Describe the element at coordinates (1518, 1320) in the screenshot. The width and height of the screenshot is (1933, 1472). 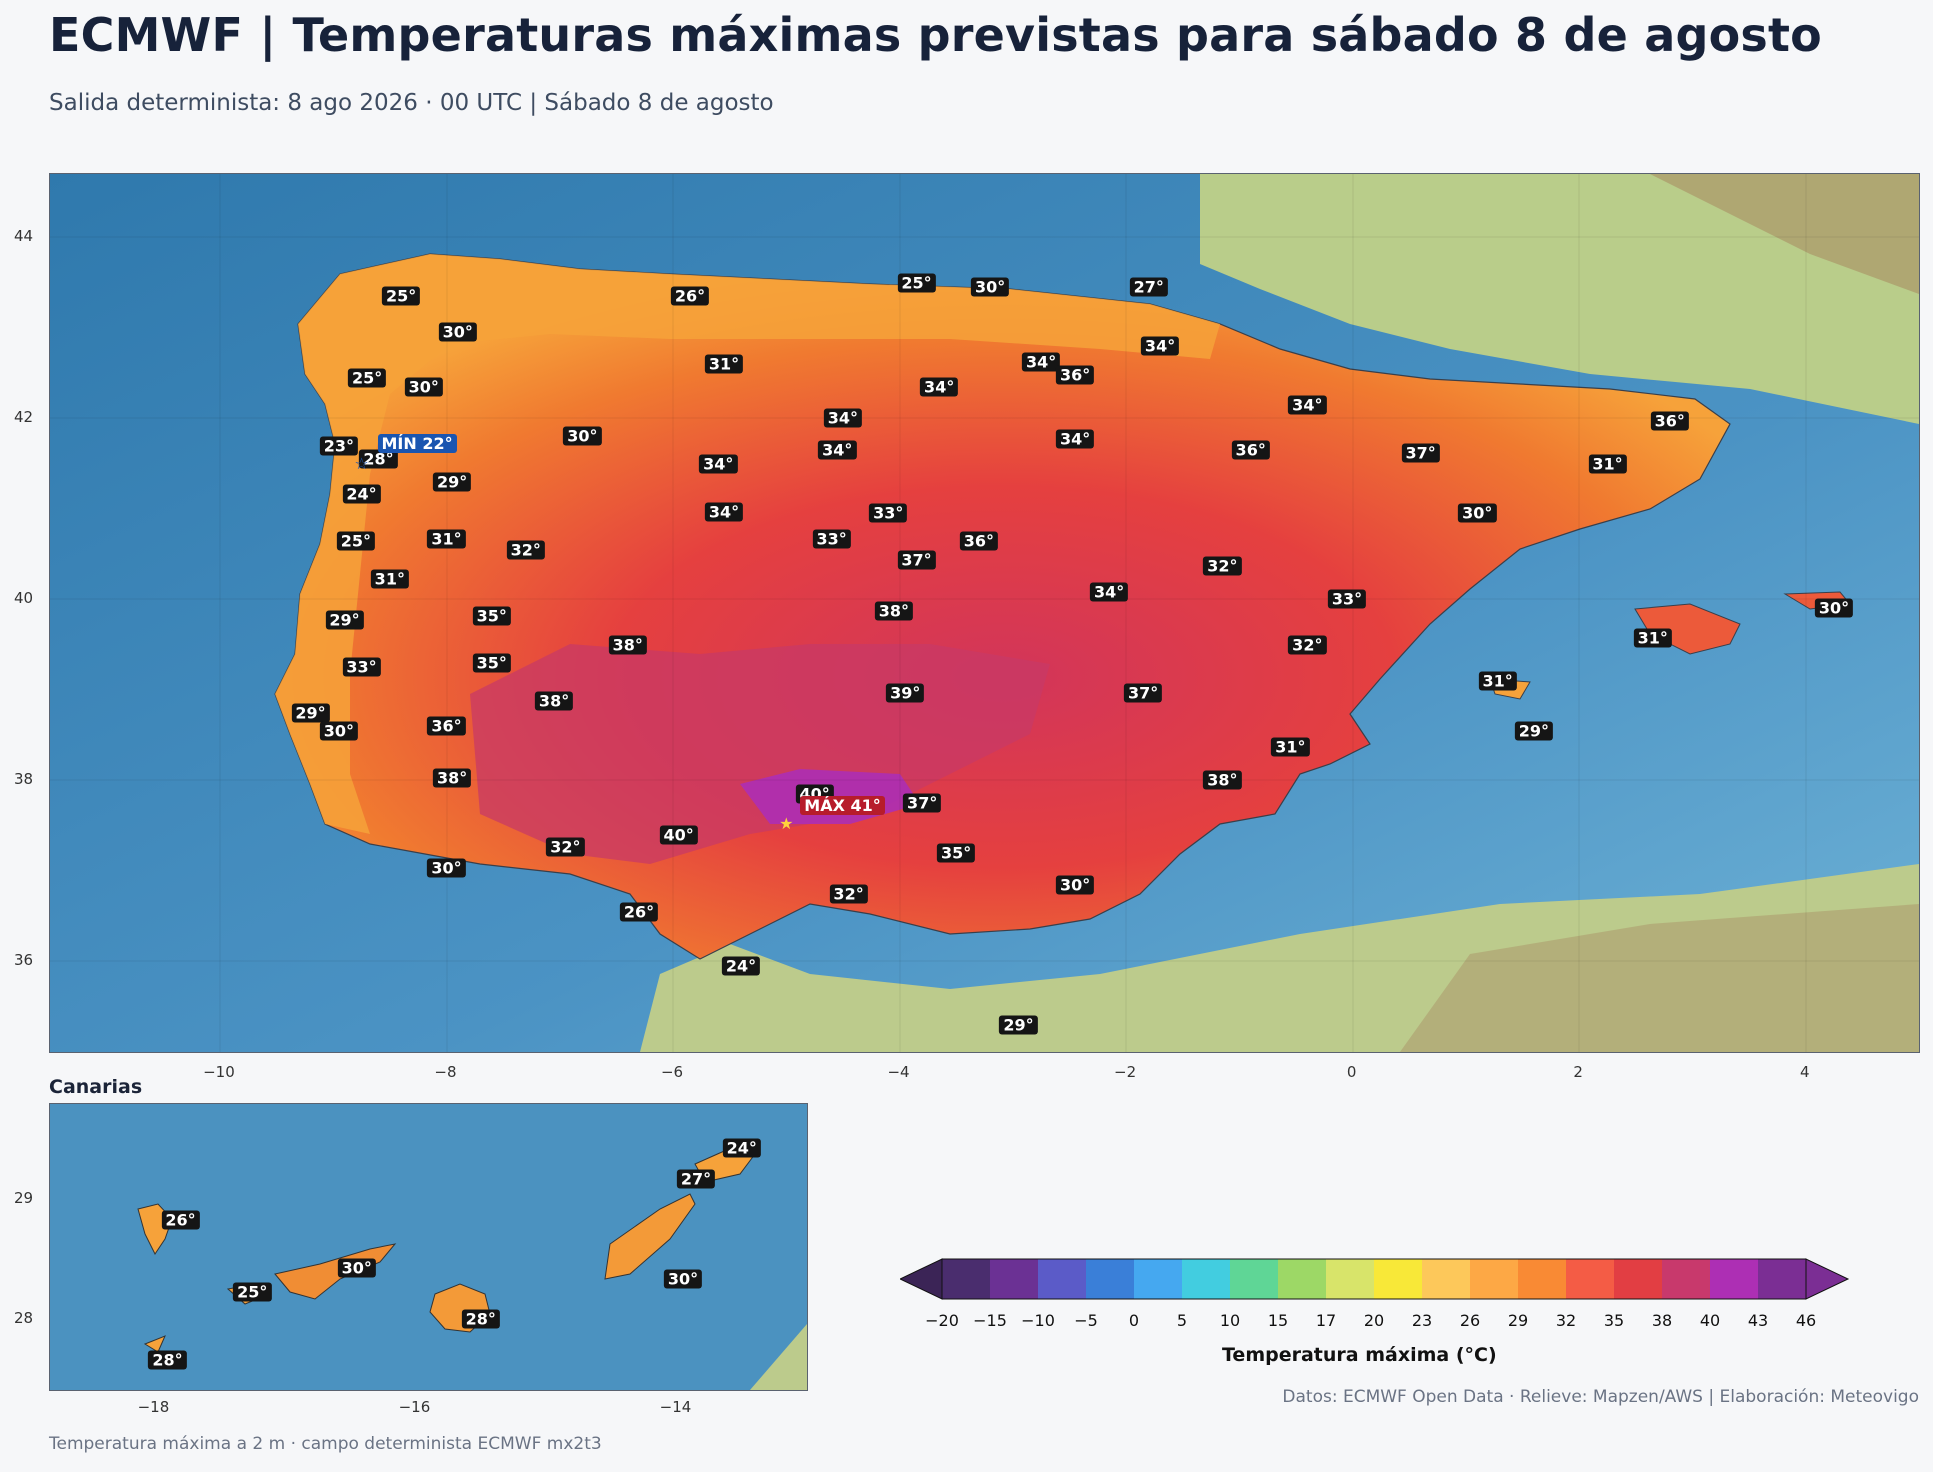
I see `colorbar-tick-label: 29` at that location.